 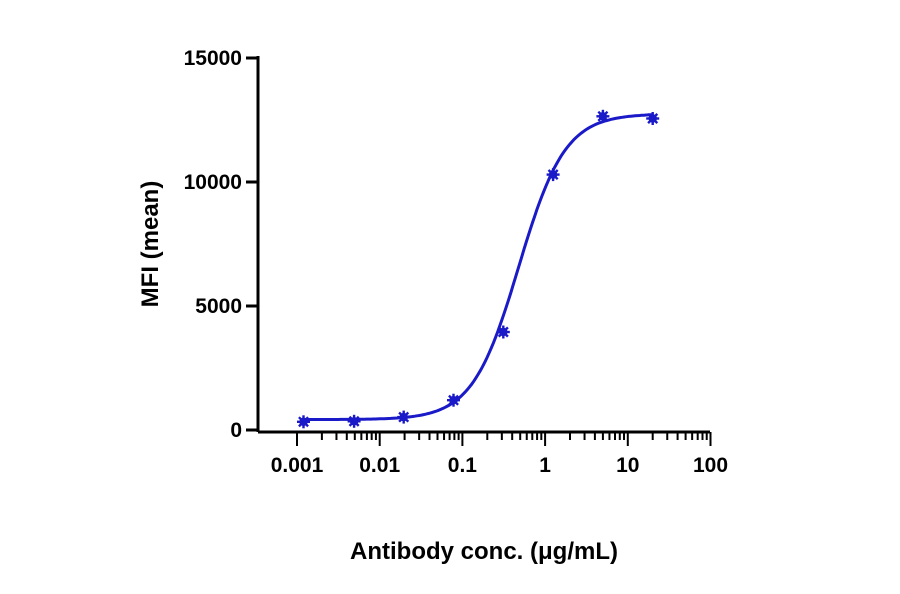 I want to click on x-axis-label: Antibody conc. (μg/mL), so click(x=484, y=551).